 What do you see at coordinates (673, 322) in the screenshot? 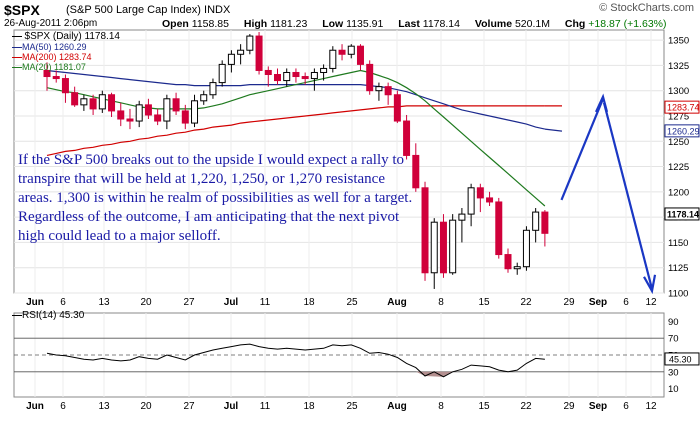
I see `rsi-y-tick: 90` at bounding box center [673, 322].